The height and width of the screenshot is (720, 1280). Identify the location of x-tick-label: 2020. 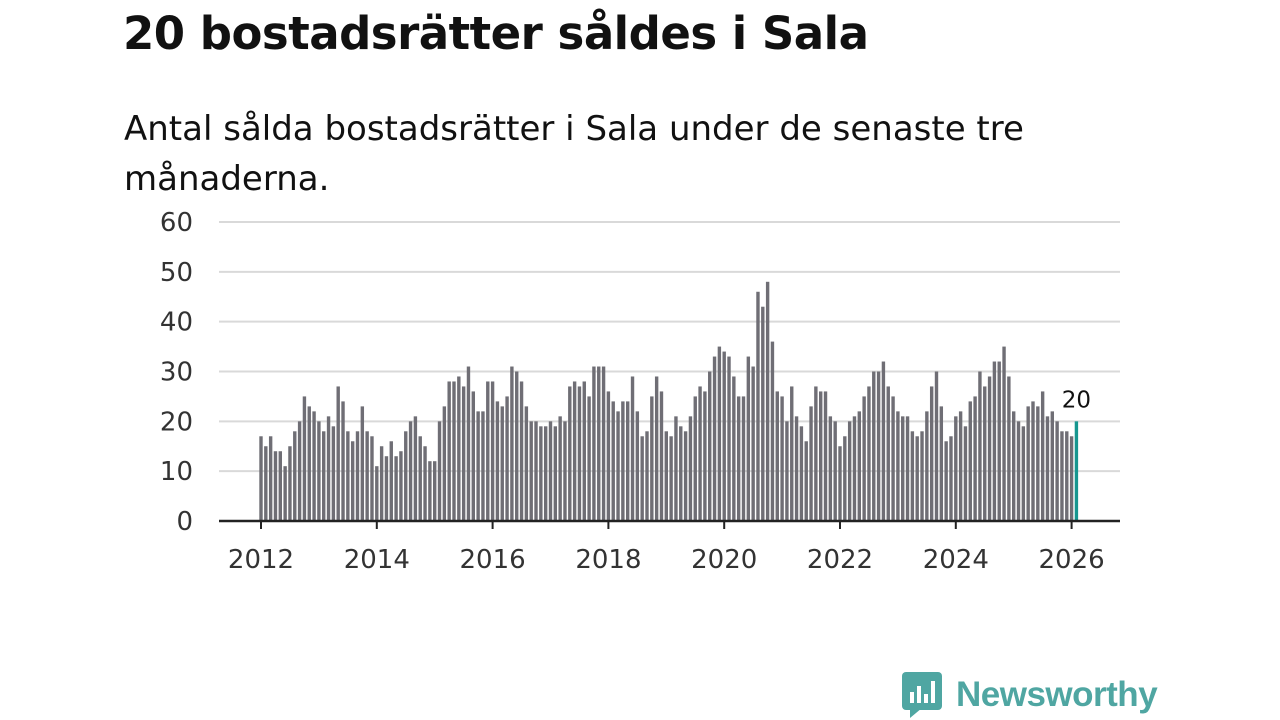
(724, 560).